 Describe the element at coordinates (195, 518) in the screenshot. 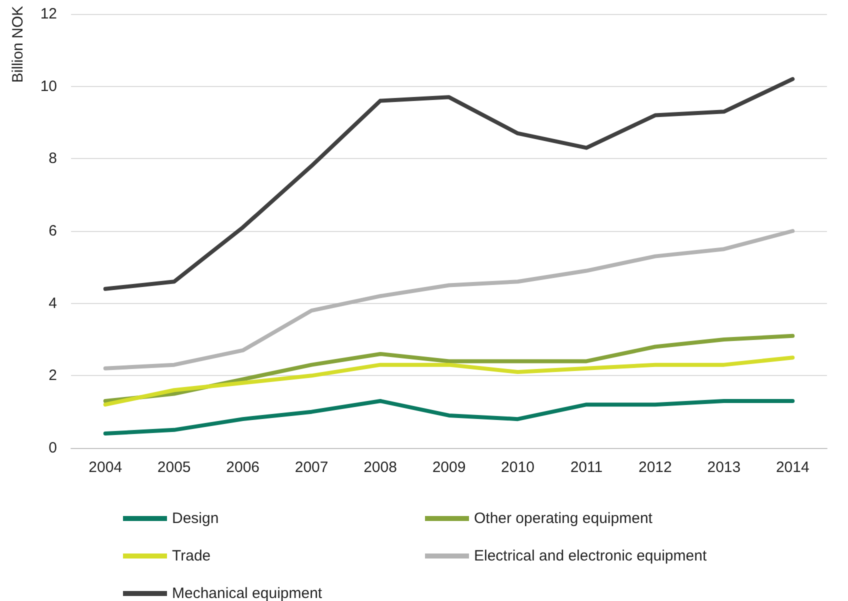

I see `legend-label: Design` at that location.